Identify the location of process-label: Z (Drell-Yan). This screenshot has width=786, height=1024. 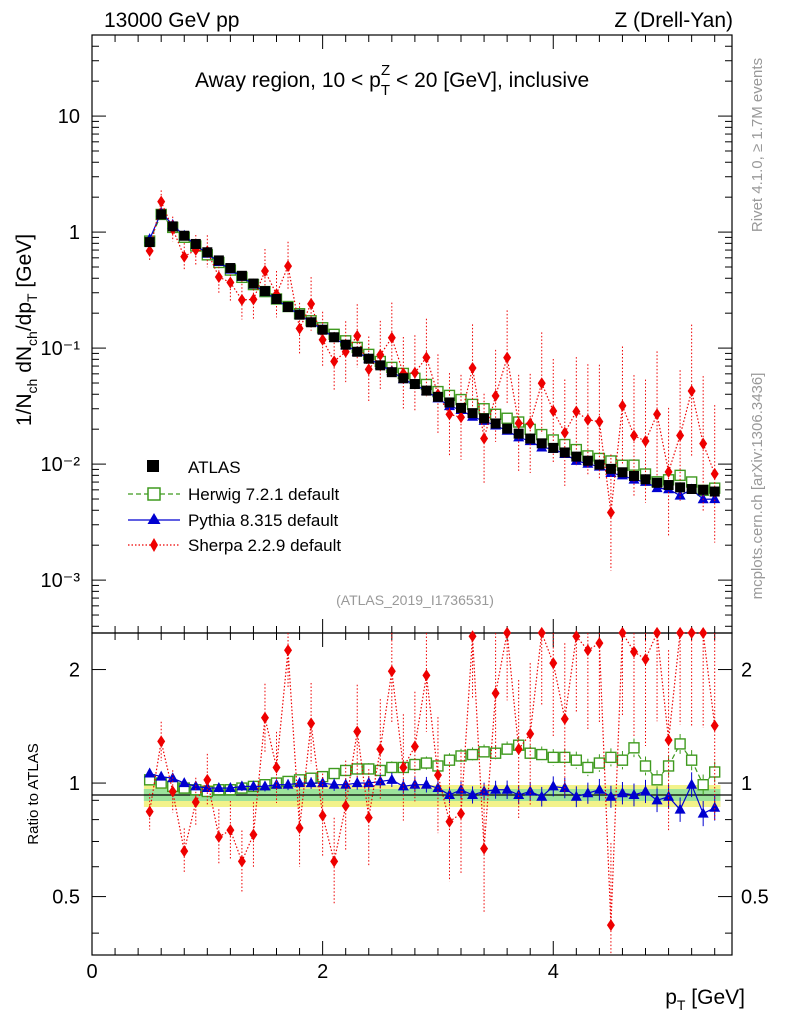
(673, 20).